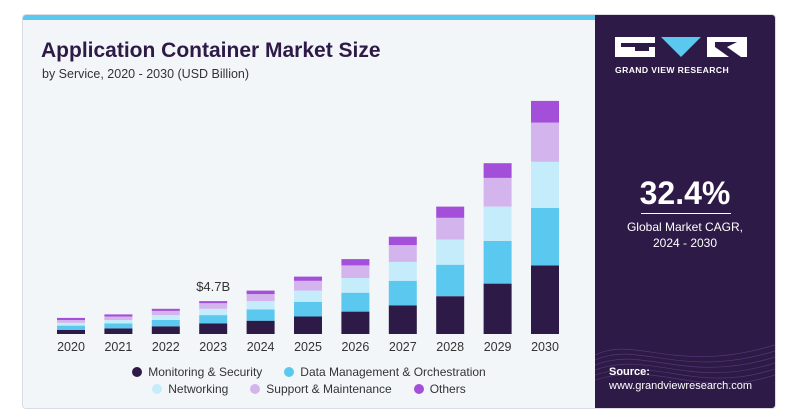 This screenshot has height=414, width=808. What do you see at coordinates (71, 318) in the screenshot?
I see `bar-segment-2020-s4` at bounding box center [71, 318].